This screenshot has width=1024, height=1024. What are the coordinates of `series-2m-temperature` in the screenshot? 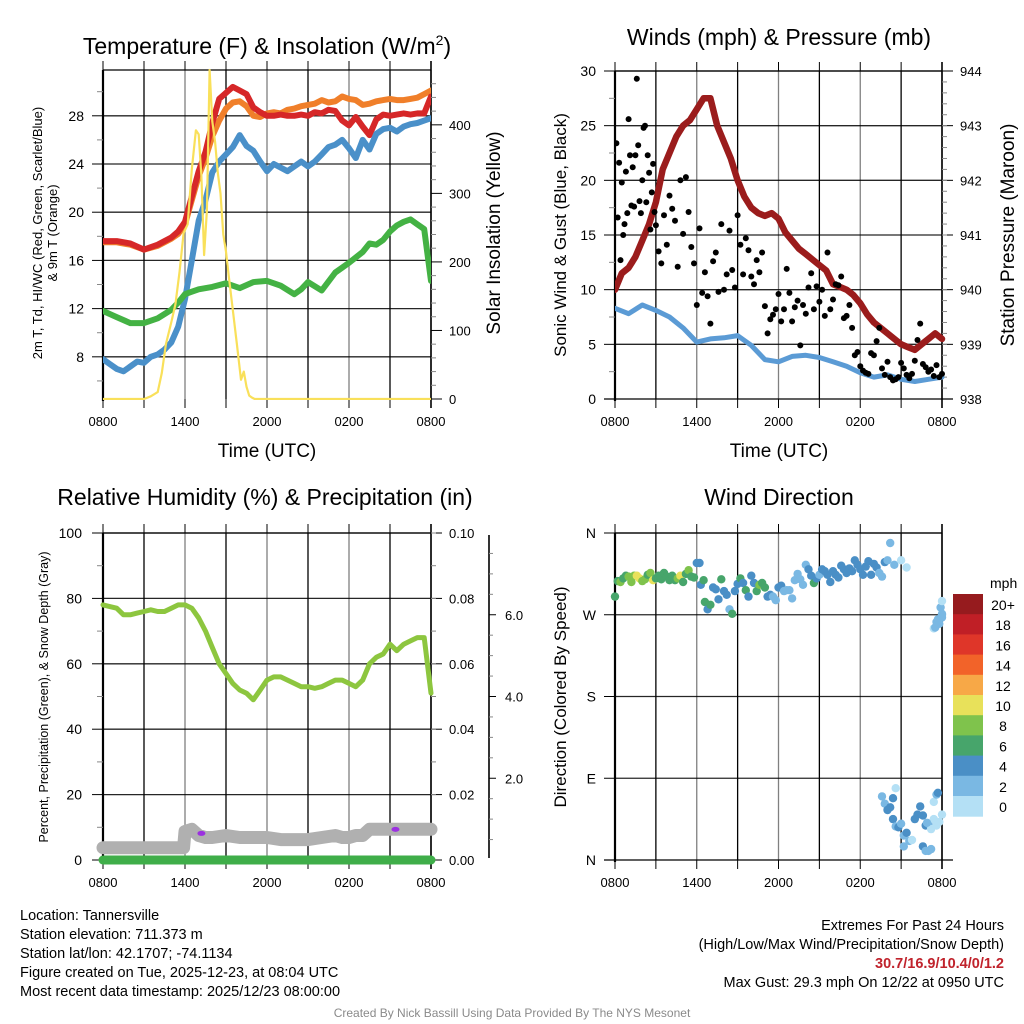 It's located at (267, 168).